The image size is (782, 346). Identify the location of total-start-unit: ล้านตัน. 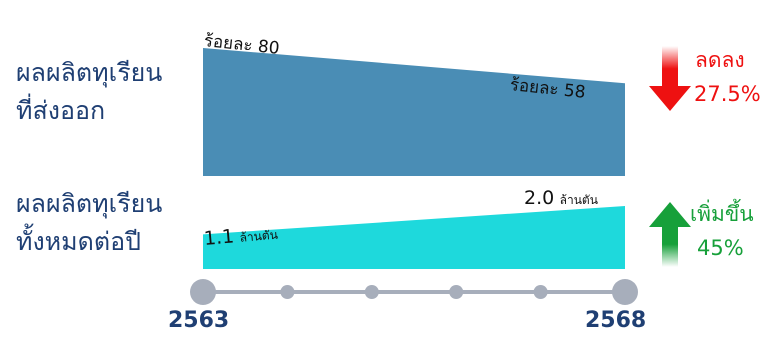
(259, 236).